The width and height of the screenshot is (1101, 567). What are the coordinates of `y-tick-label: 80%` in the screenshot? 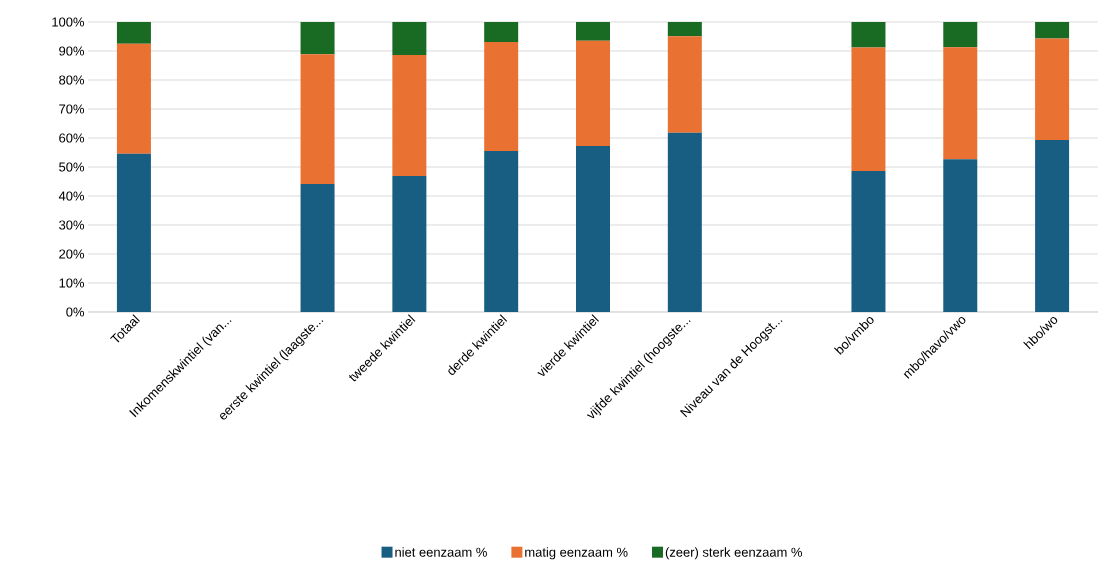 It's located at (72, 80).